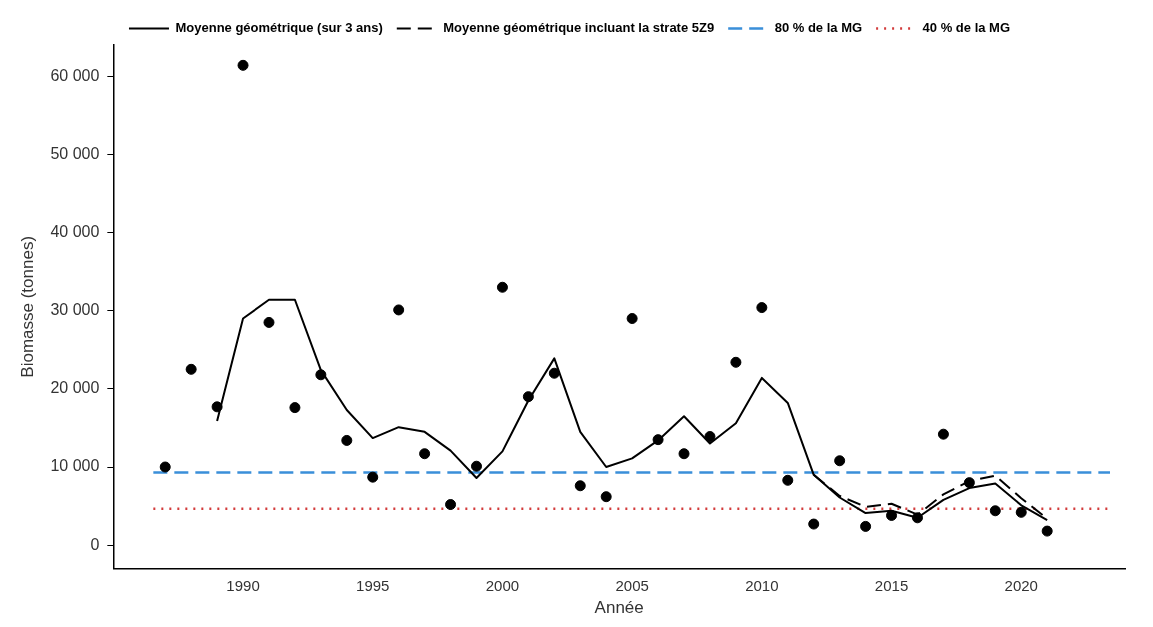 Image resolution: width=1153 pixels, height=627 pixels. Describe the element at coordinates (75, 388) in the screenshot. I see `y-tick-label: 20 000` at that location.